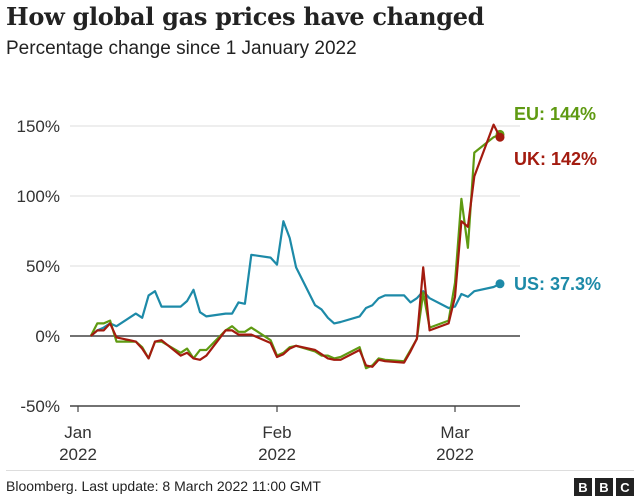  Describe the element at coordinates (455, 432) in the screenshot. I see `x-tick-label: Mar` at that location.